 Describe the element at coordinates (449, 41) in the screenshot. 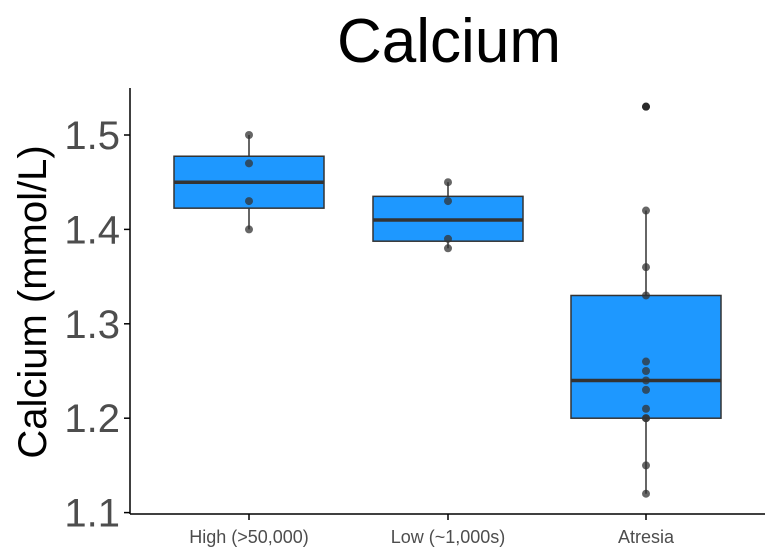

I see `chart-title: Calcium` at that location.